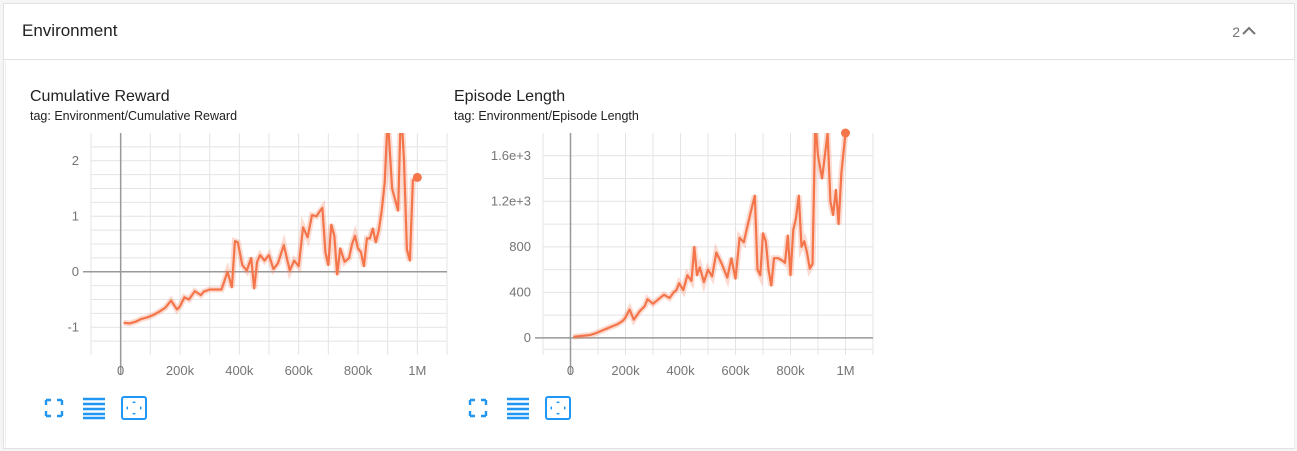 Image resolution: width=1297 pixels, height=451 pixels. Describe the element at coordinates (75, 160) in the screenshot. I see `y-tick-label: 2` at that location.